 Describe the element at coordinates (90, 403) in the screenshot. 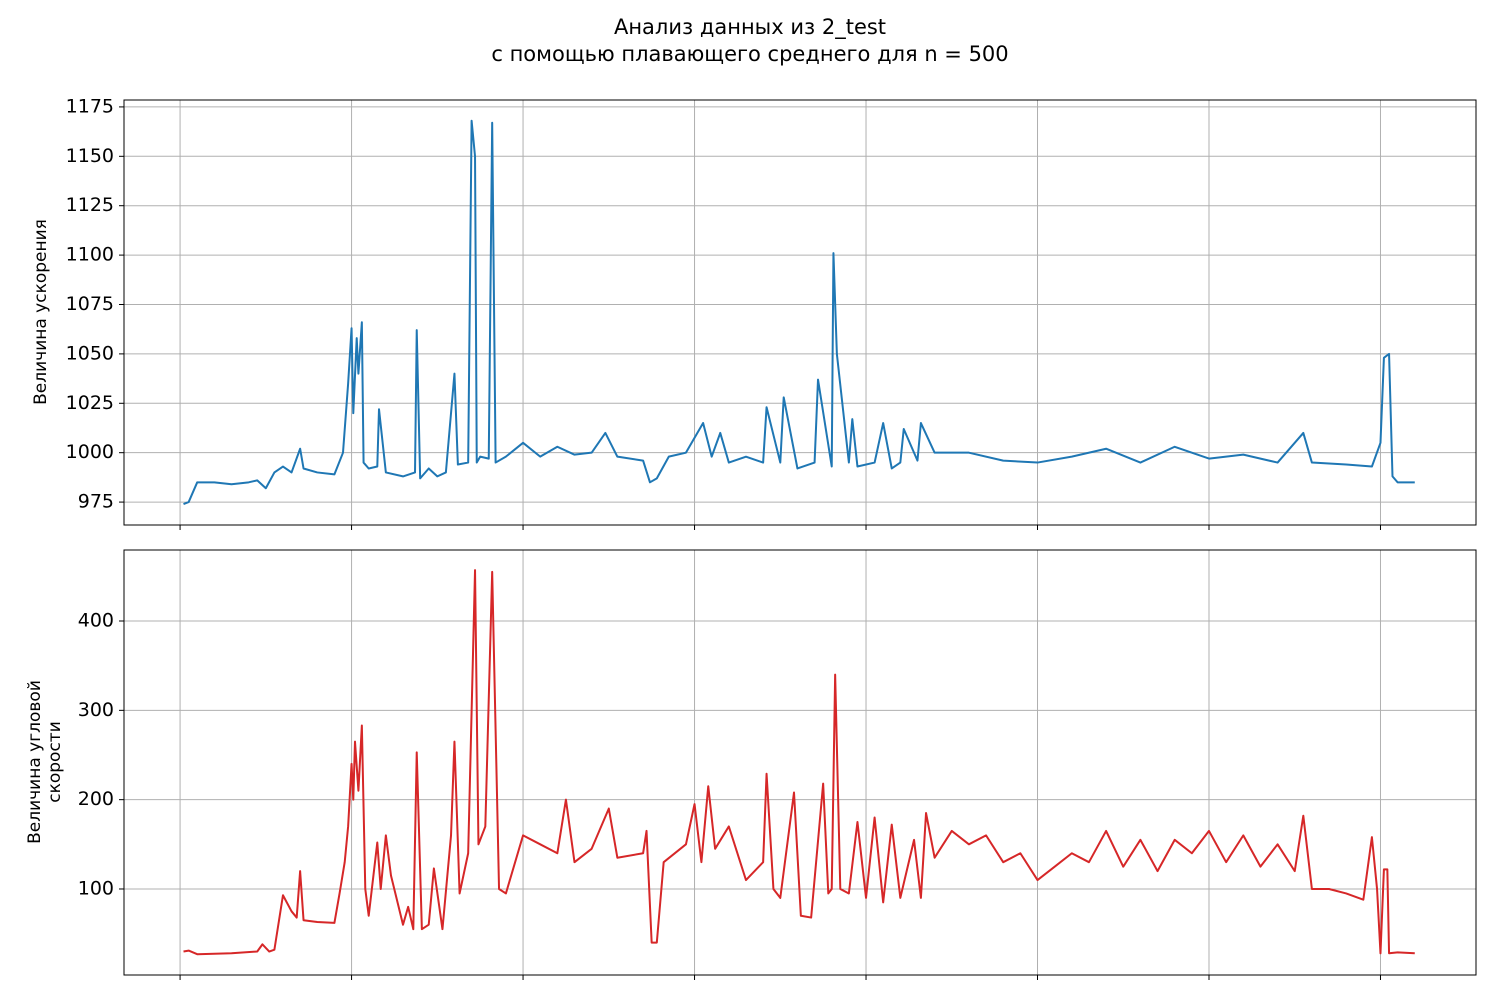

I see `y-tick-label: 1025` at that location.